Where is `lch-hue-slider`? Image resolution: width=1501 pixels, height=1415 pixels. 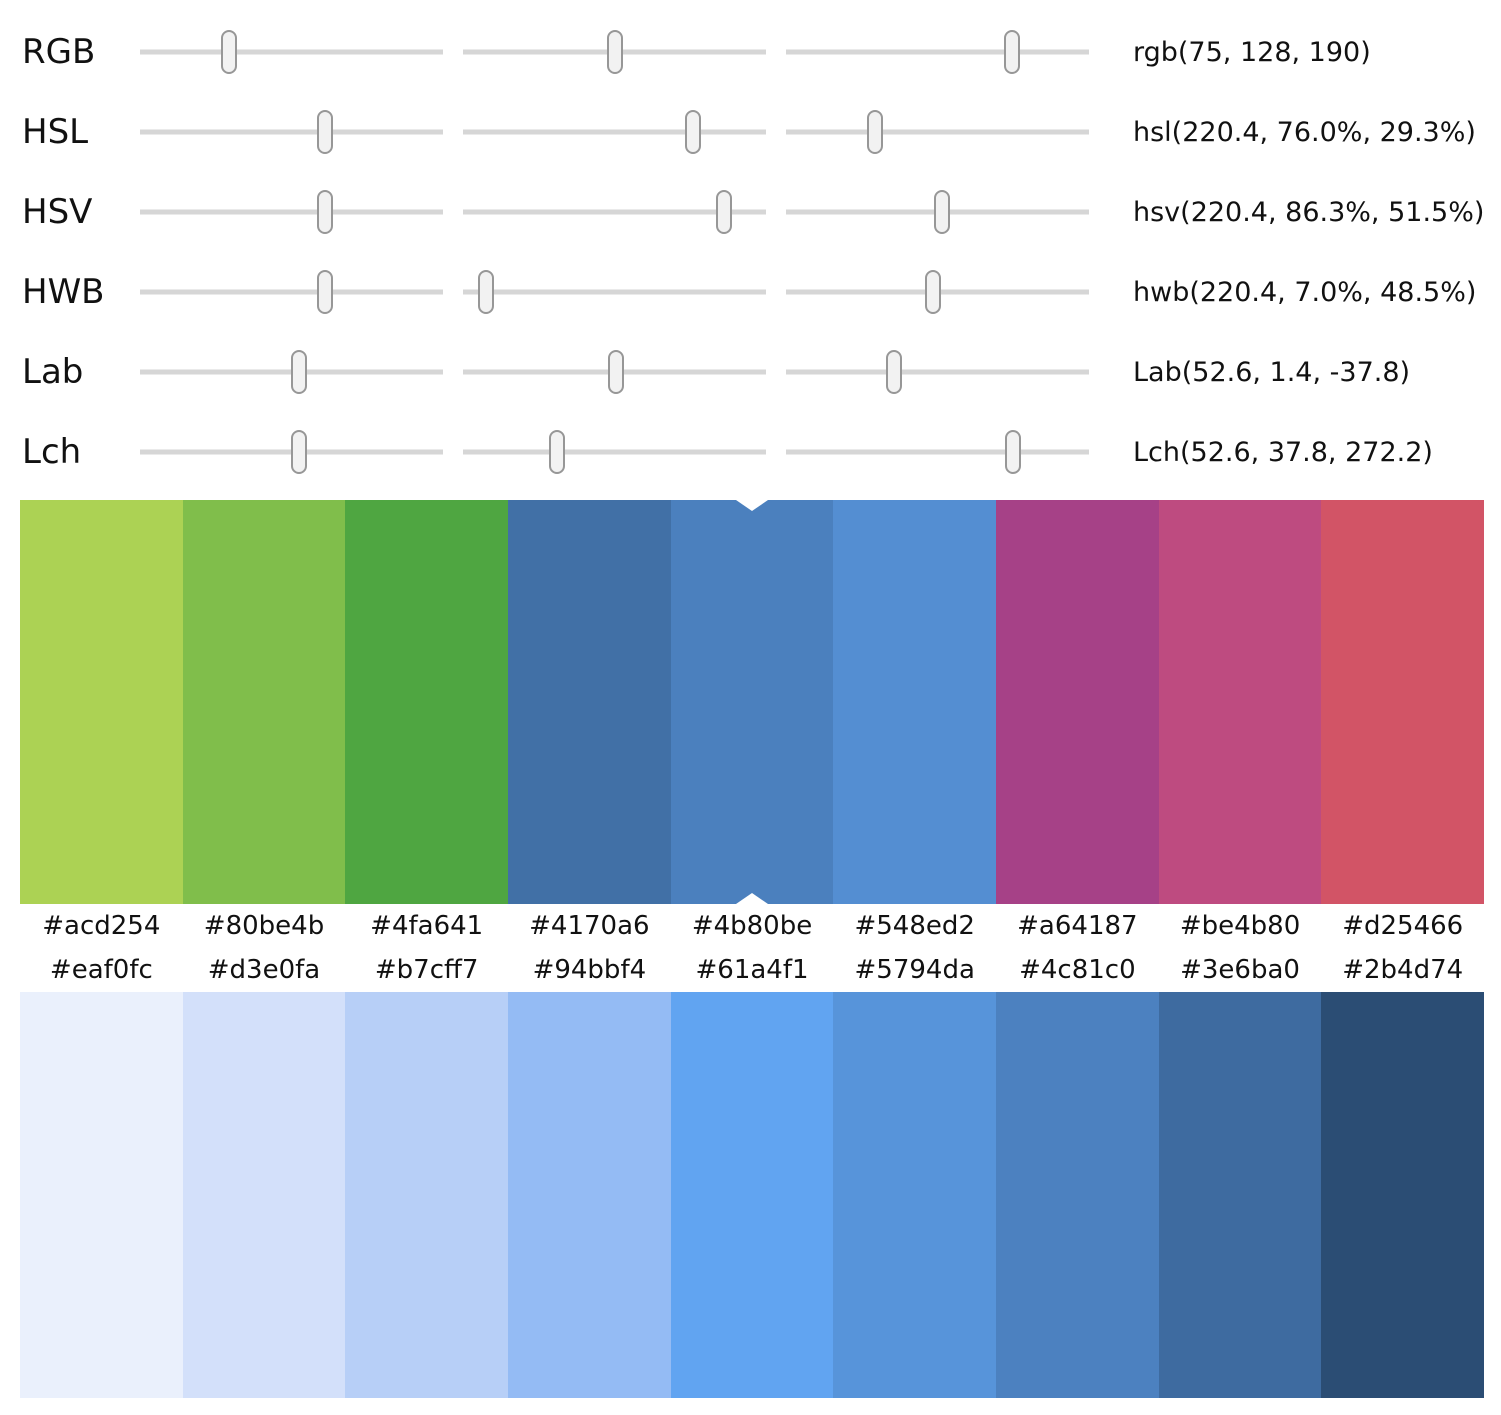
lch-hue-slider is located at coordinates (937, 452).